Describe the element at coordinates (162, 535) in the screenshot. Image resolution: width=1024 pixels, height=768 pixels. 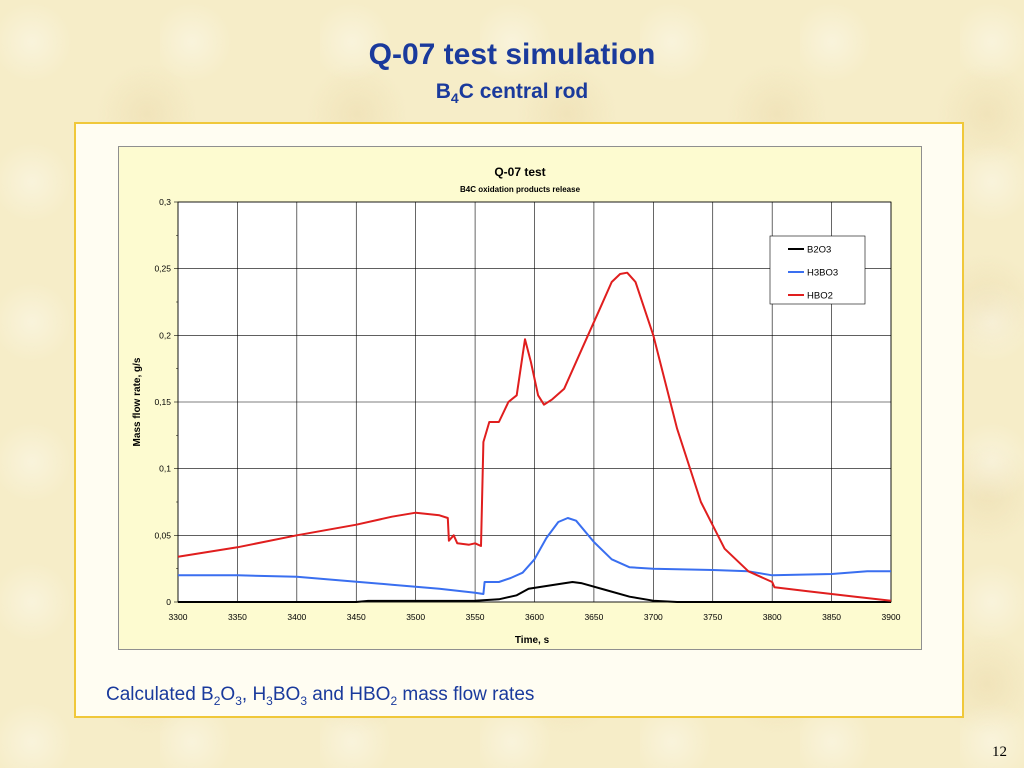
I see `y-tick-label: 0,05` at that location.